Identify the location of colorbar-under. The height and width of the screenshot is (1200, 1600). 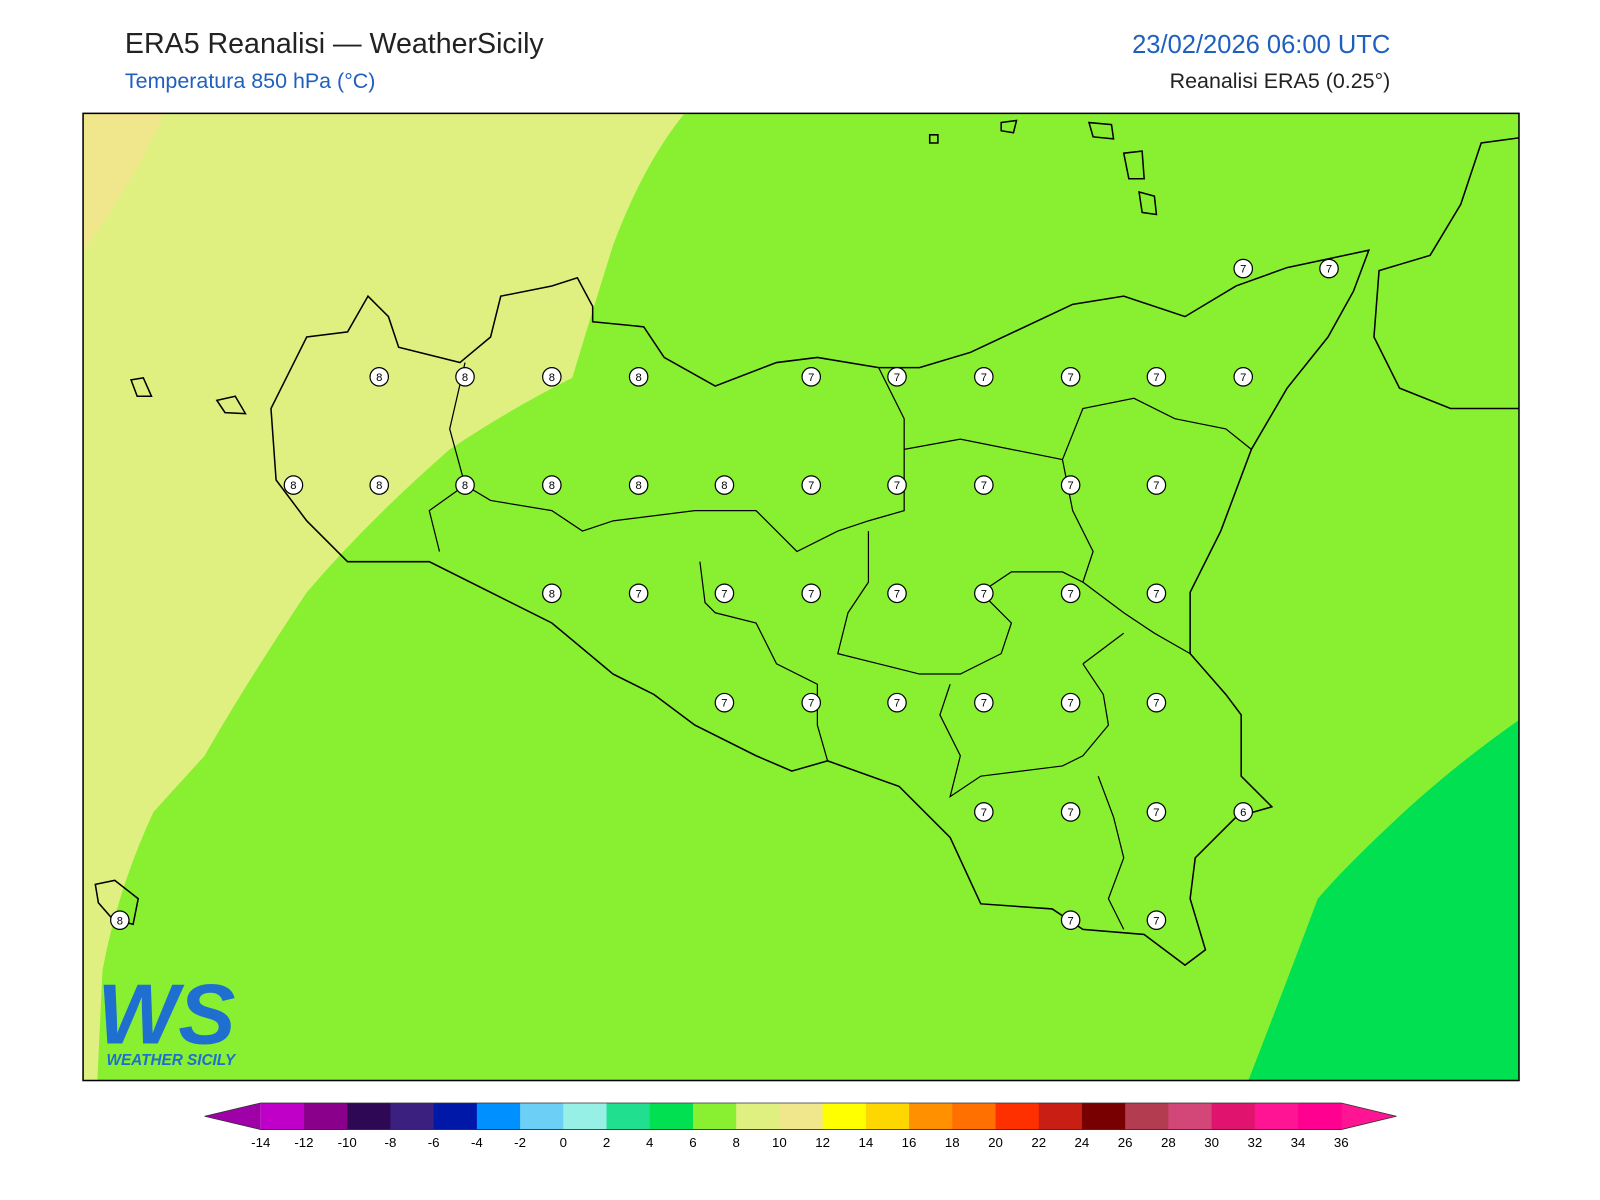
(232, 1116).